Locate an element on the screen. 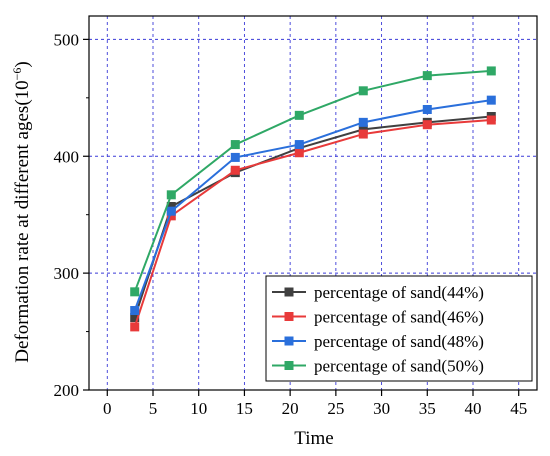  y-axis-title: Deformation rate at different ages(10−6) is located at coordinates (21, 212).